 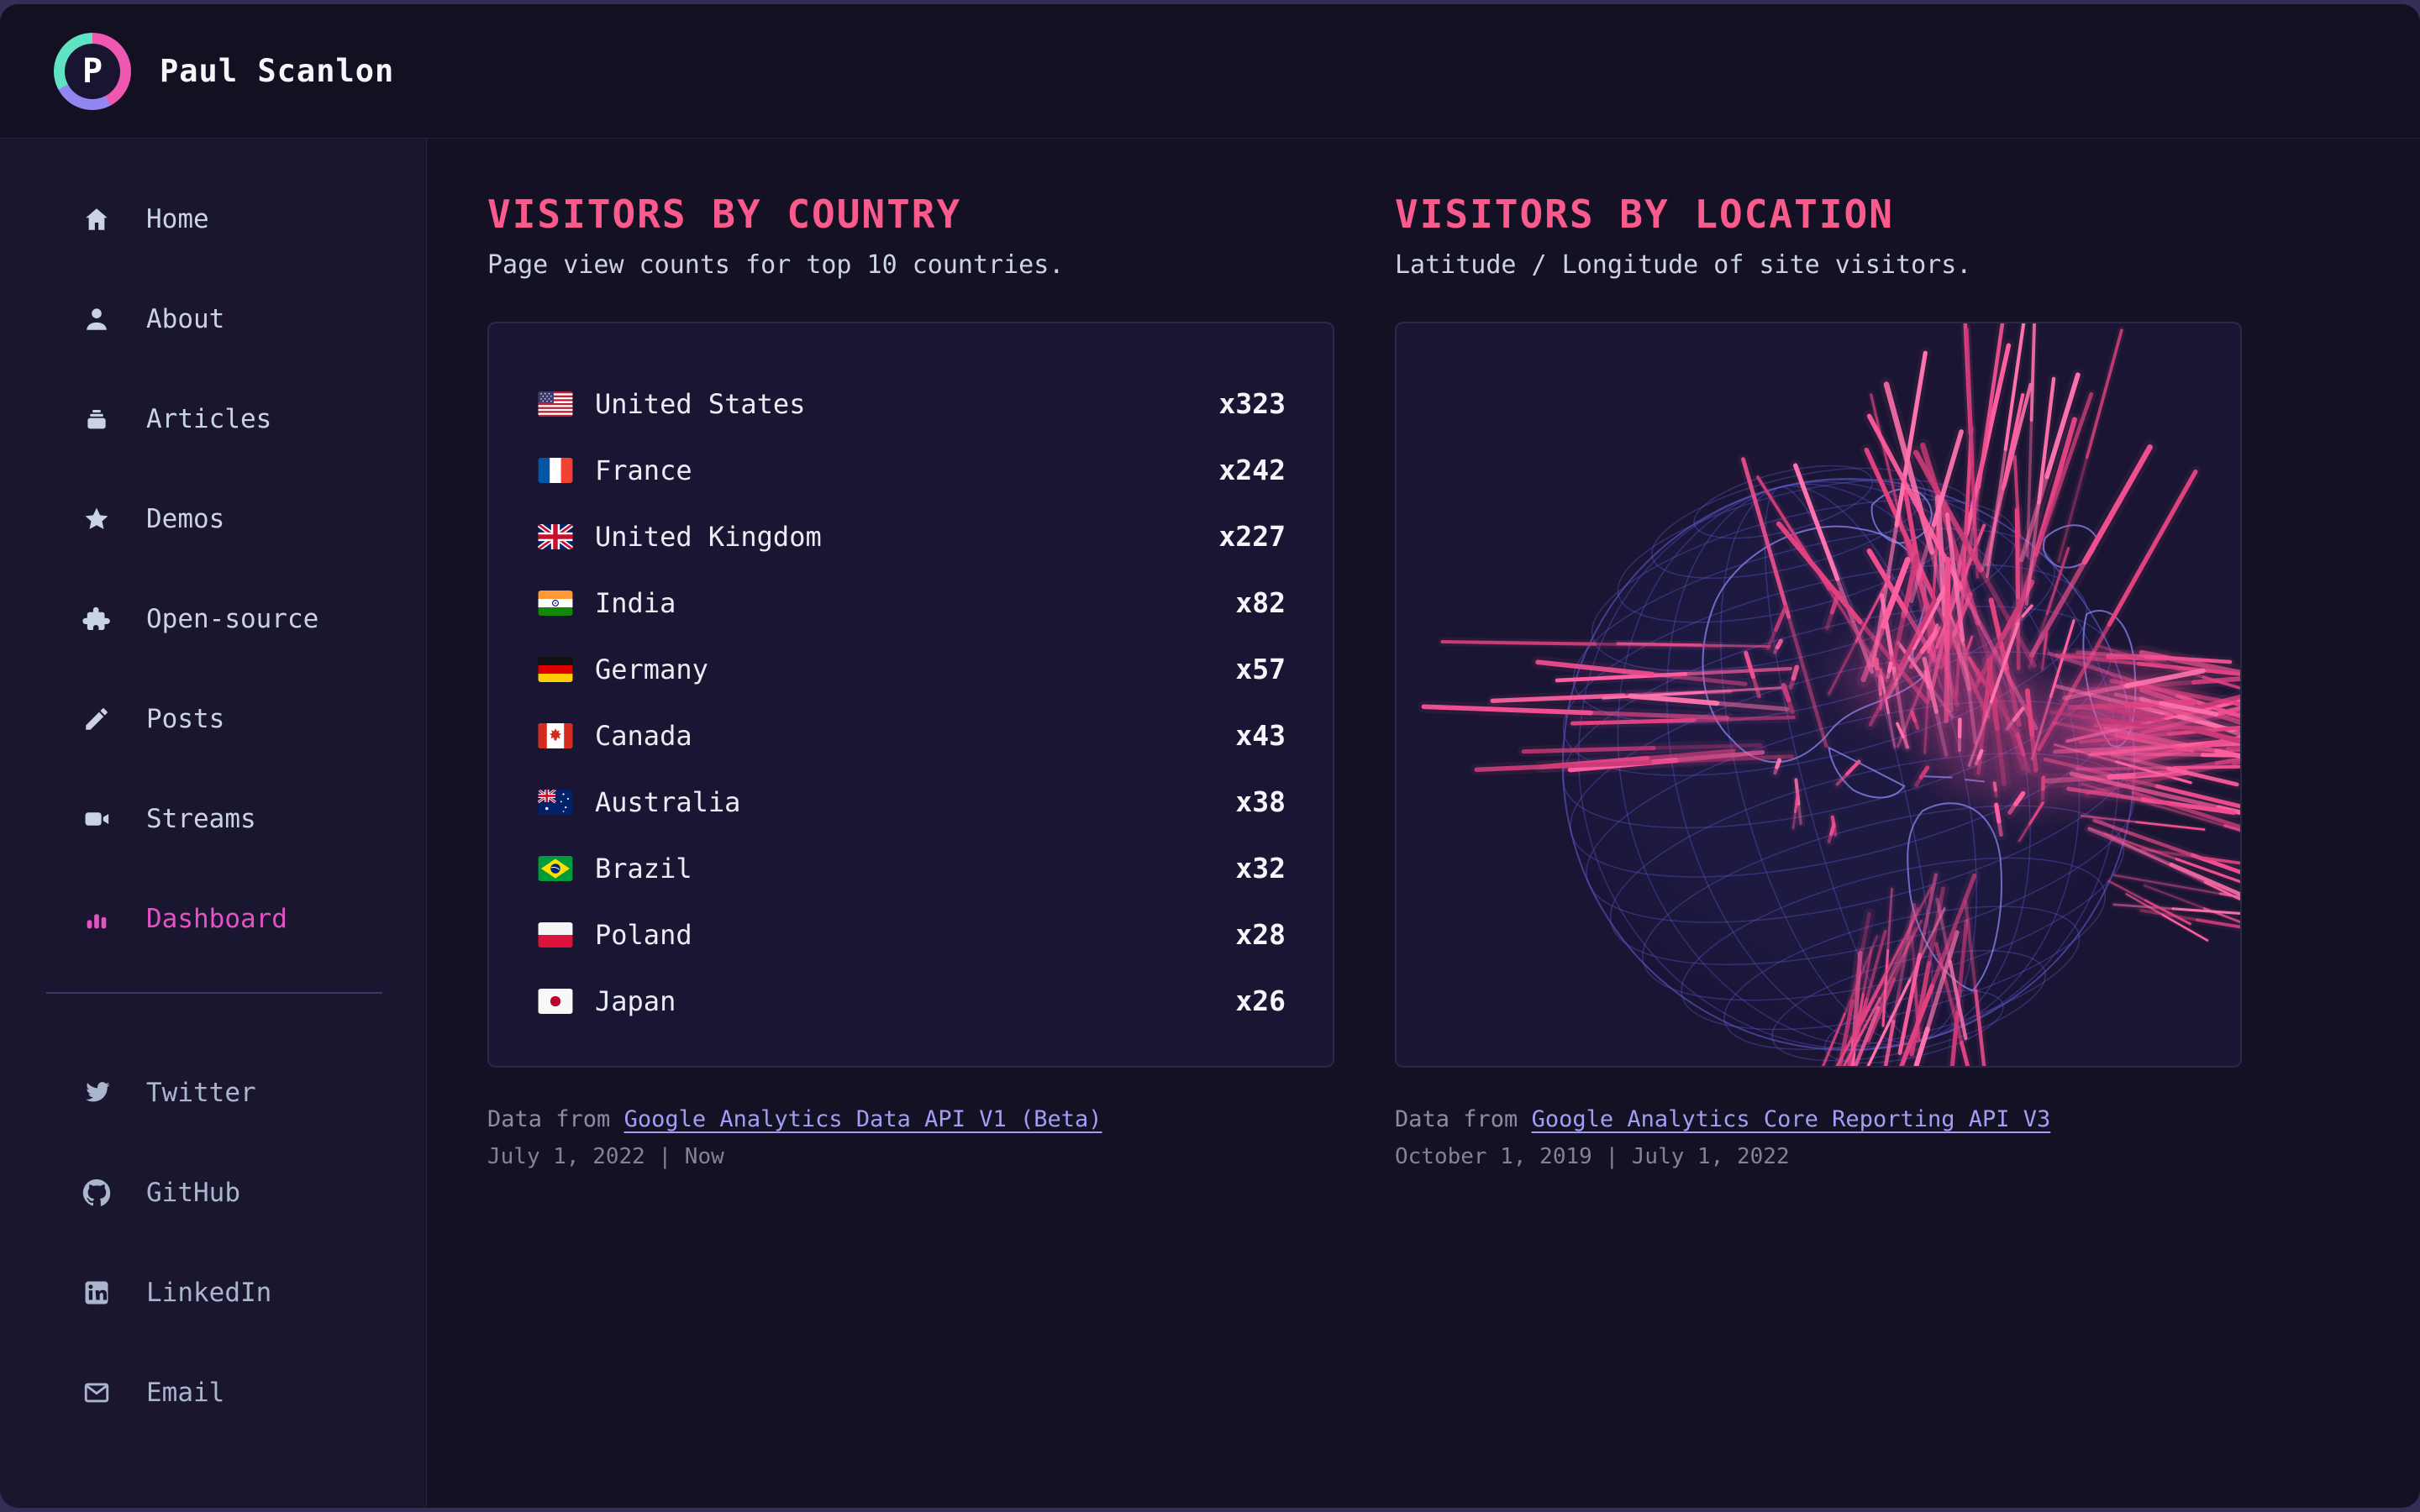 I want to click on sidebar-item-streams: Streams, so click(x=254, y=819).